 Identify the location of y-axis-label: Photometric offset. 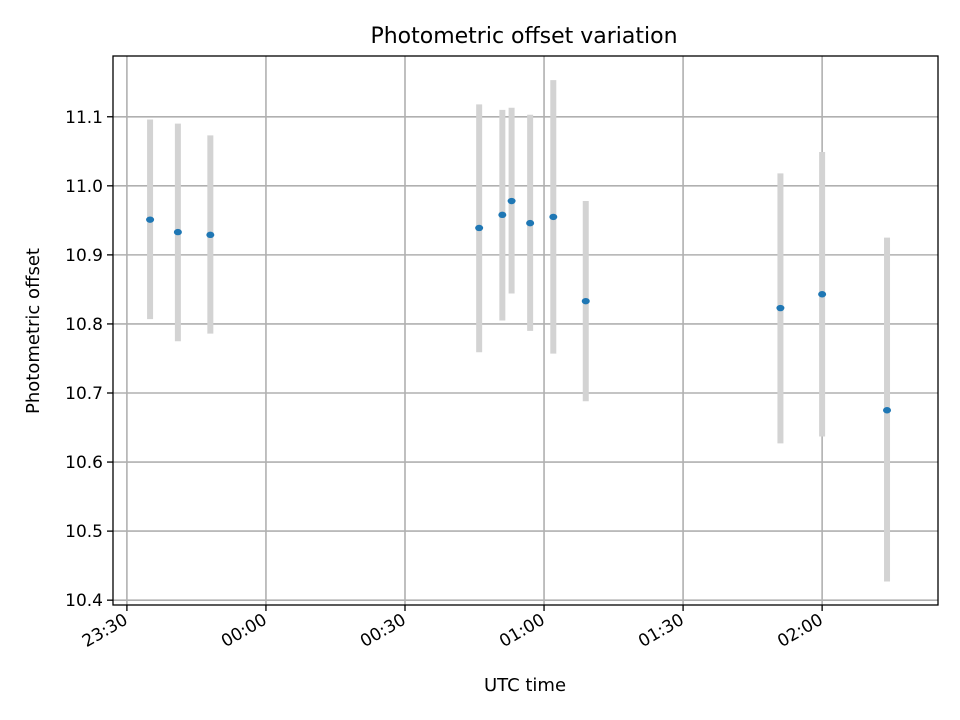
(33, 331).